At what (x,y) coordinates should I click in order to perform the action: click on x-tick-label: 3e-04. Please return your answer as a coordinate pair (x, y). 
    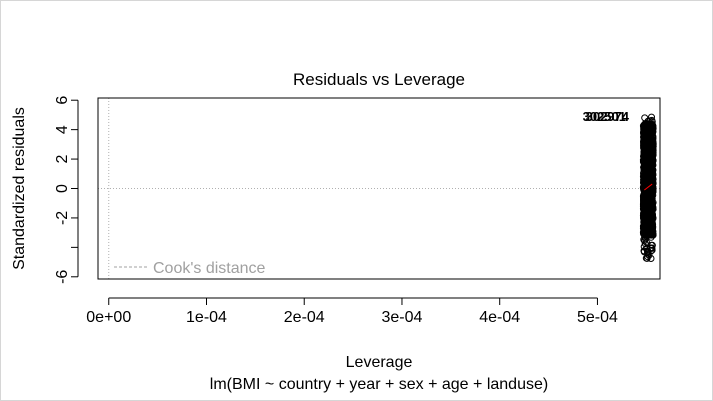
    Looking at the image, I should click on (402, 317).